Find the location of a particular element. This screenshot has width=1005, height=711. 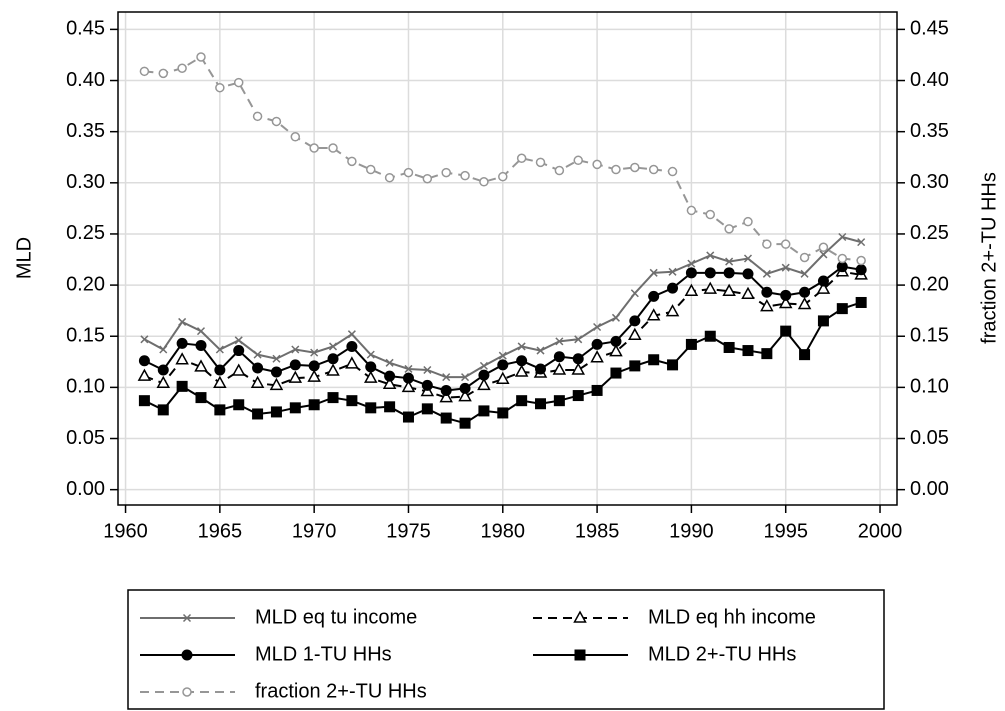

legend-label: MLD 1-TU HHs is located at coordinates (323, 654).